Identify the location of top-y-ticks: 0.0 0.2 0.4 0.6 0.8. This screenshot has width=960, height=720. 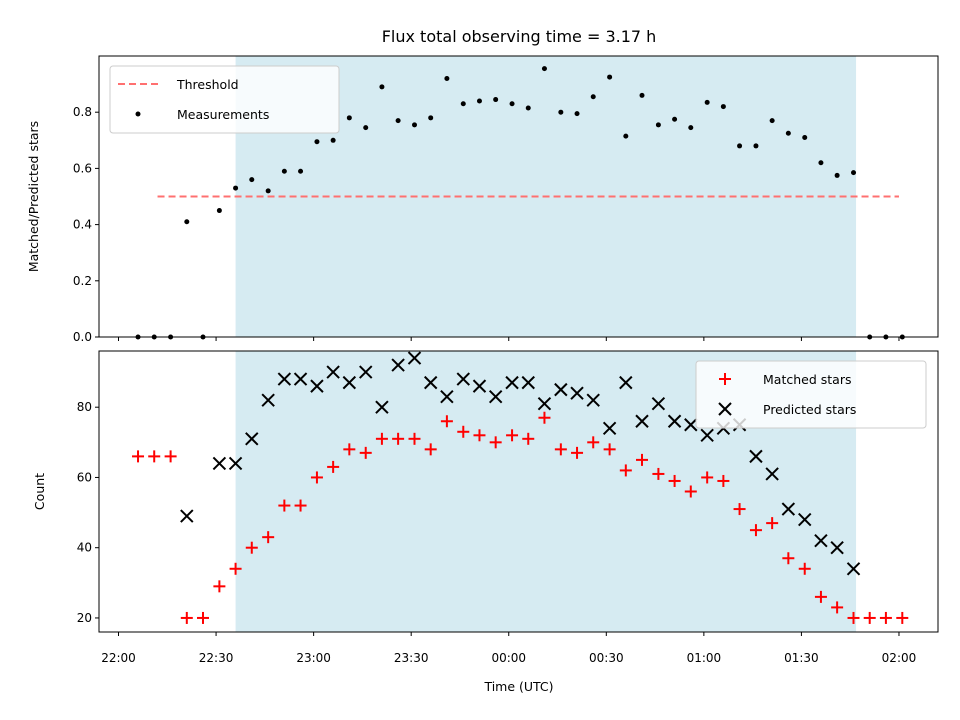
(86, 224).